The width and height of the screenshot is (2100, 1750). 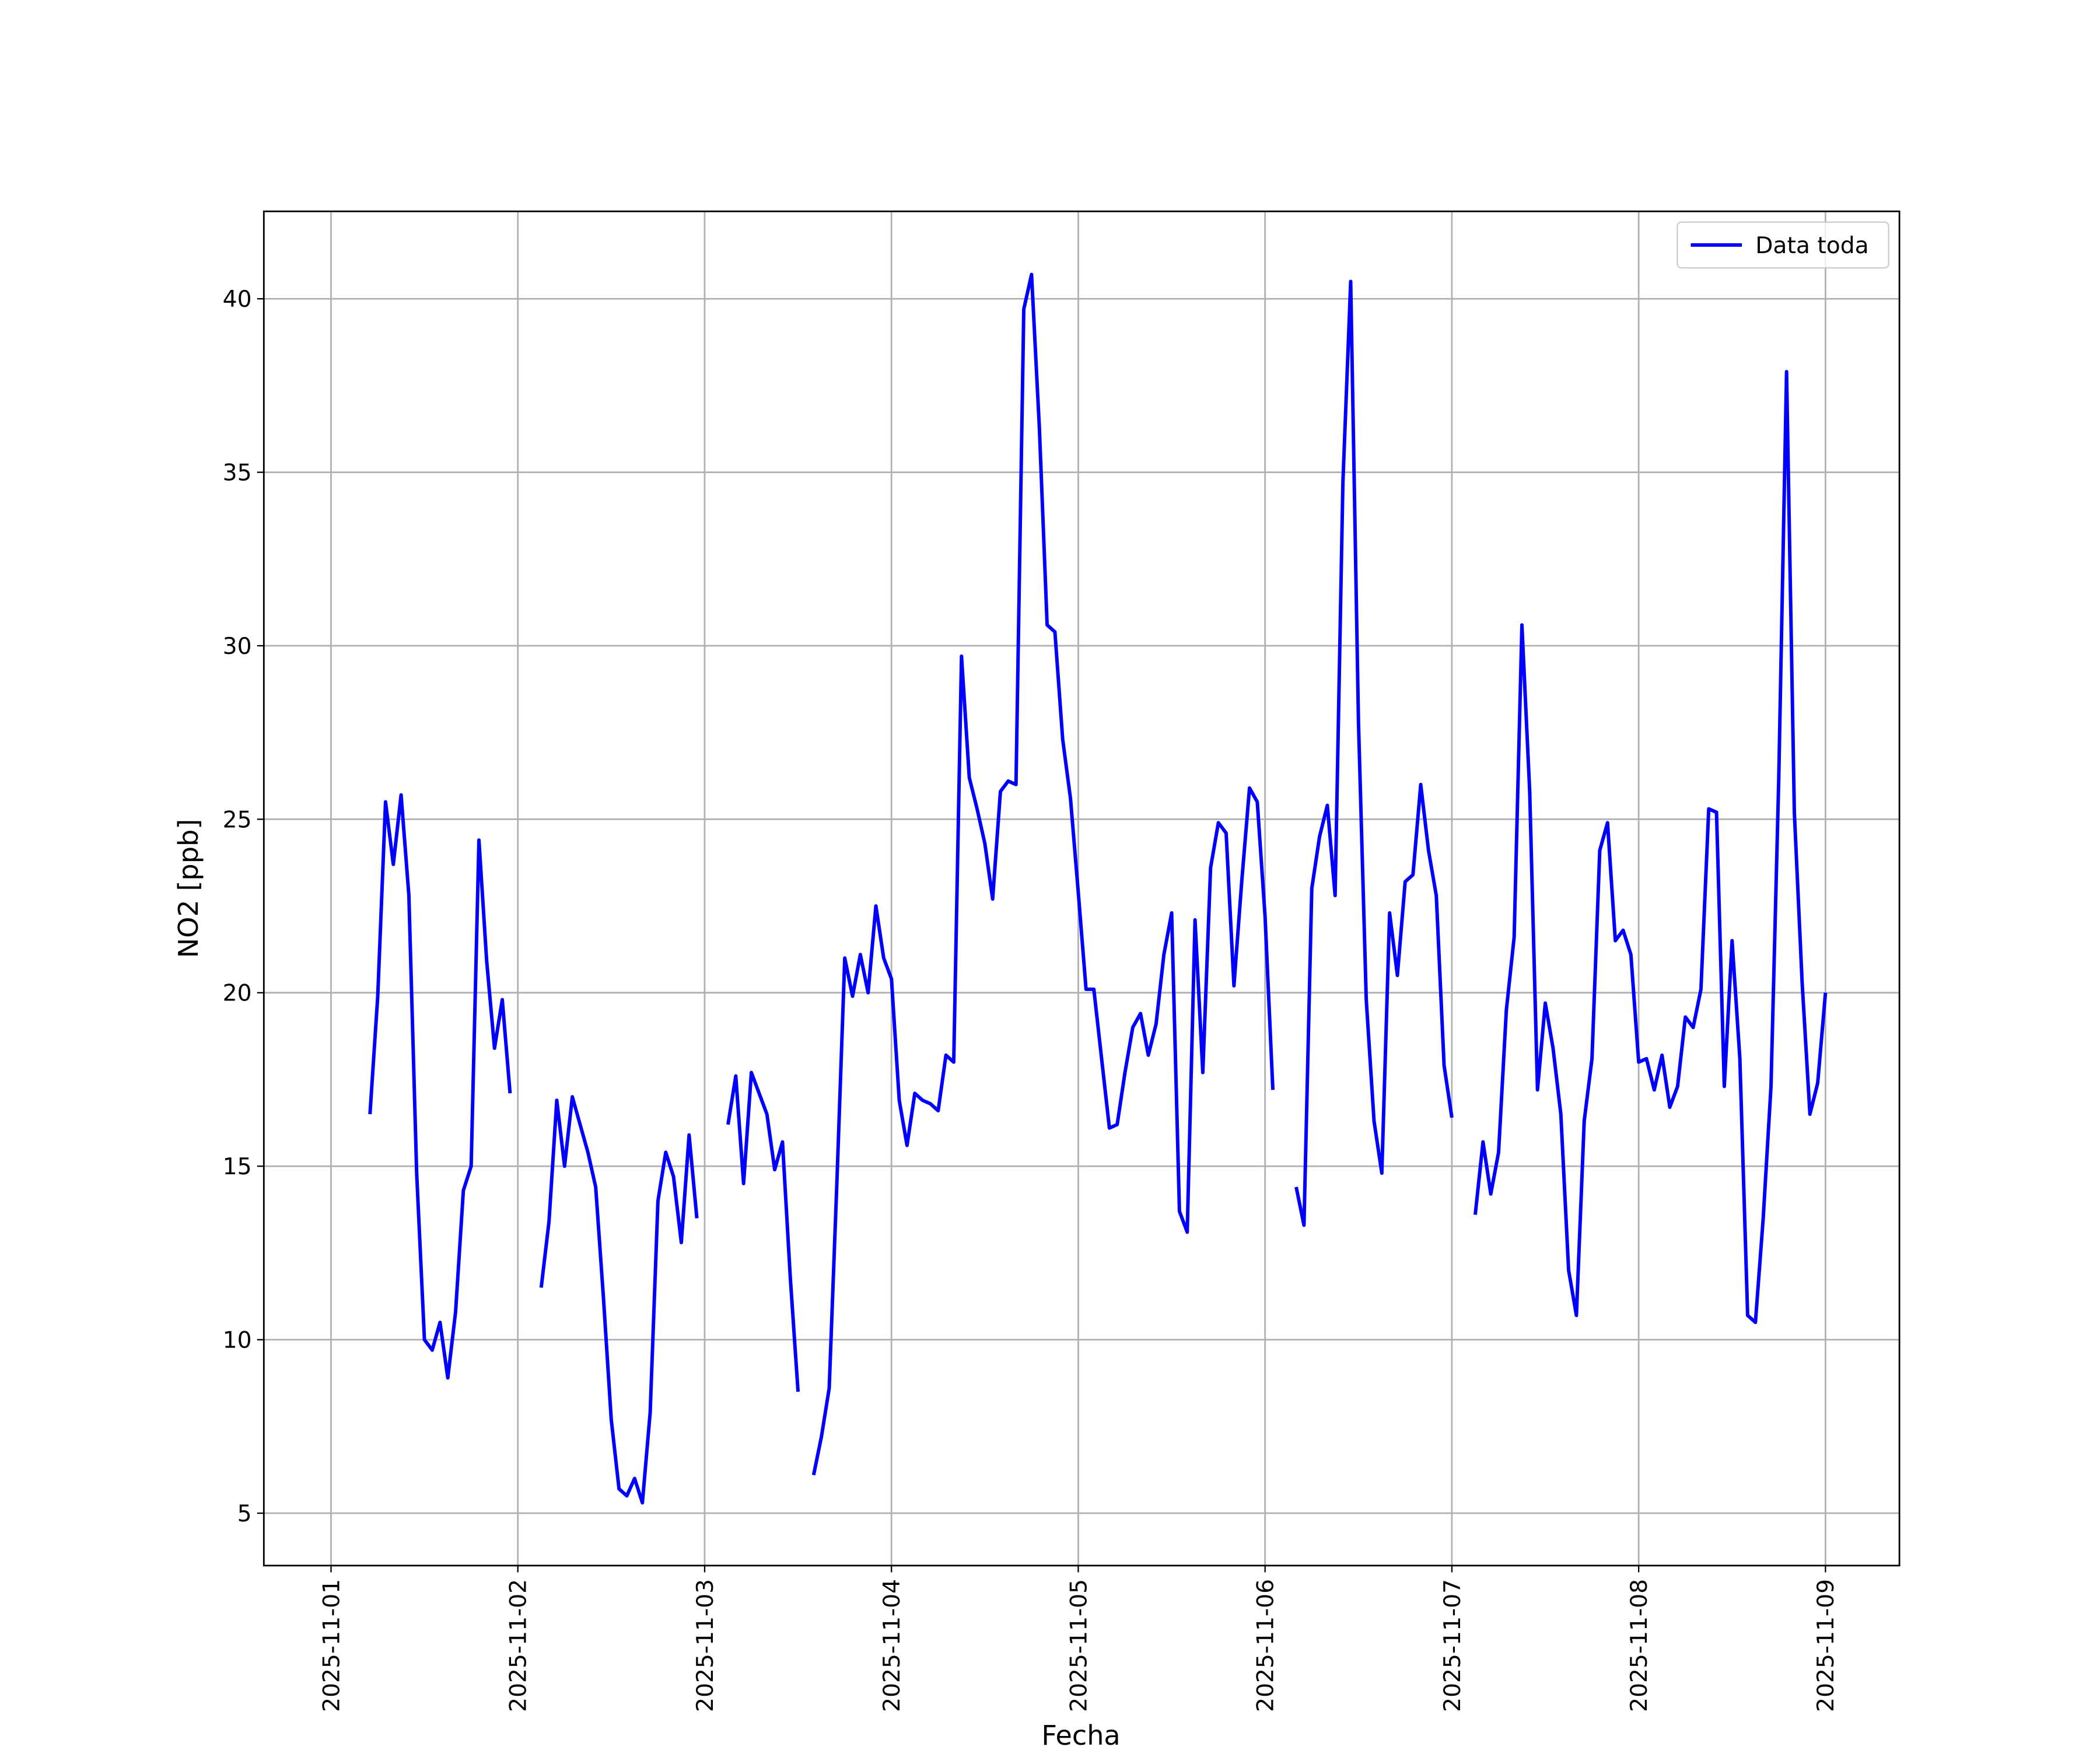 I want to click on y-tick-label: 10, so click(x=237, y=1340).